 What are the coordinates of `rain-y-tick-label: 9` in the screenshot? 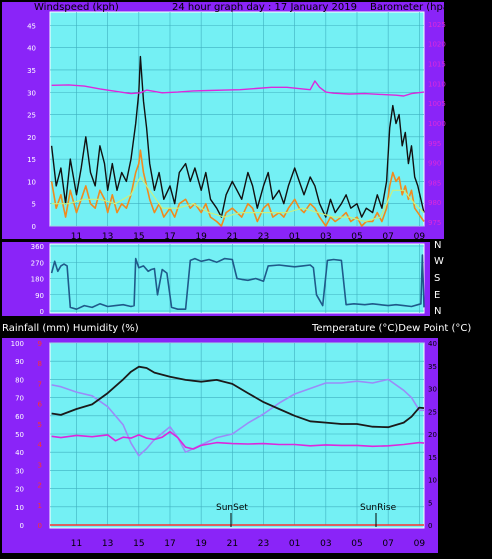 It's located at (40, 344).